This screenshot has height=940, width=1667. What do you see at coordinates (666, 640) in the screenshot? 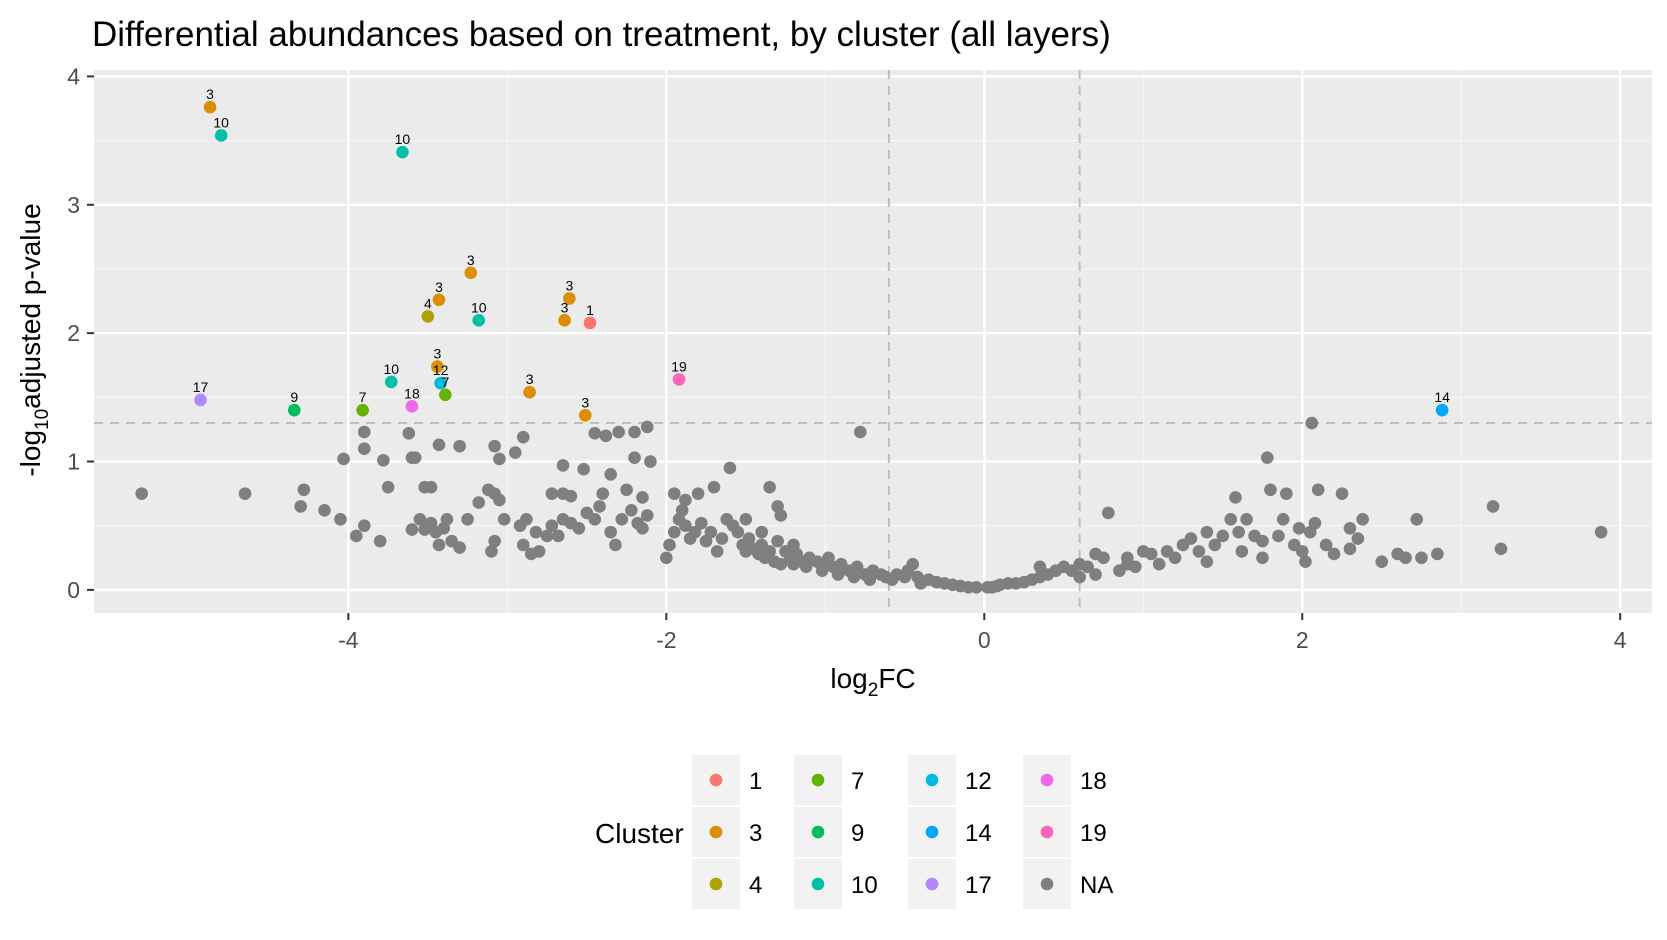
I see `x-tick-label: -2` at bounding box center [666, 640].